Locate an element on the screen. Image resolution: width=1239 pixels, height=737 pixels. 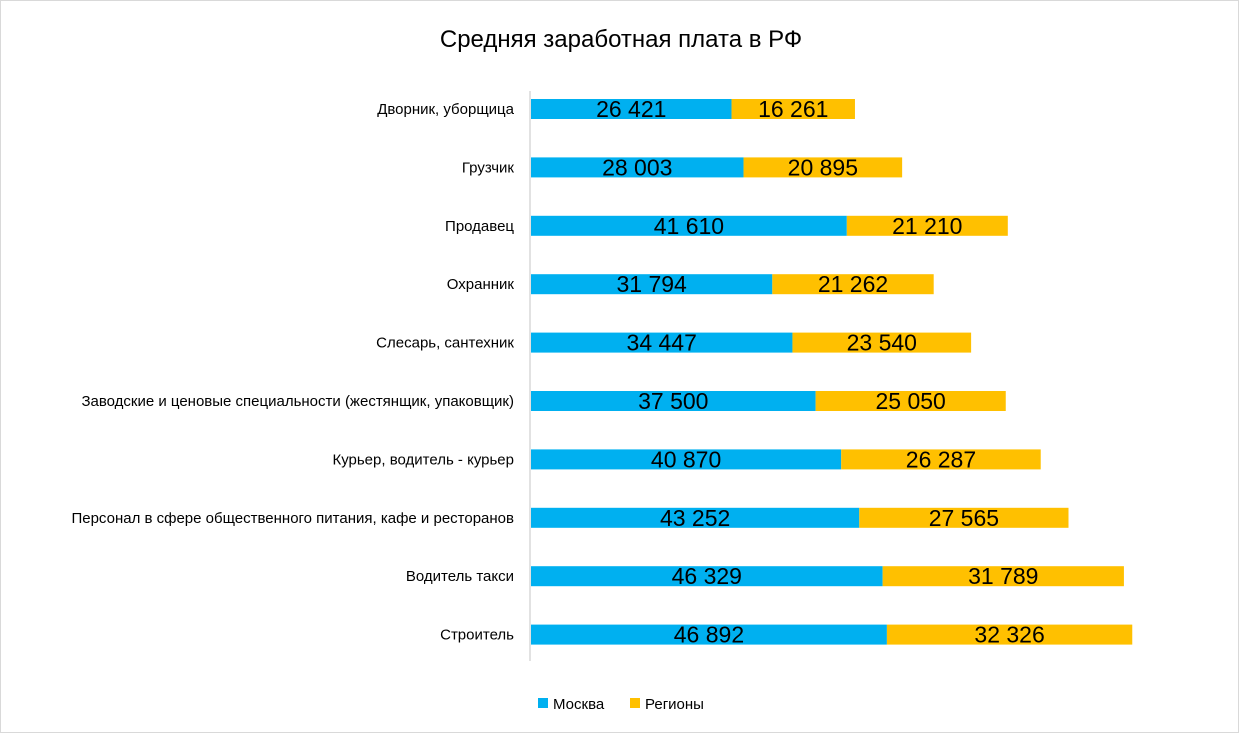
data-label: 37 500 is located at coordinates (673, 401).